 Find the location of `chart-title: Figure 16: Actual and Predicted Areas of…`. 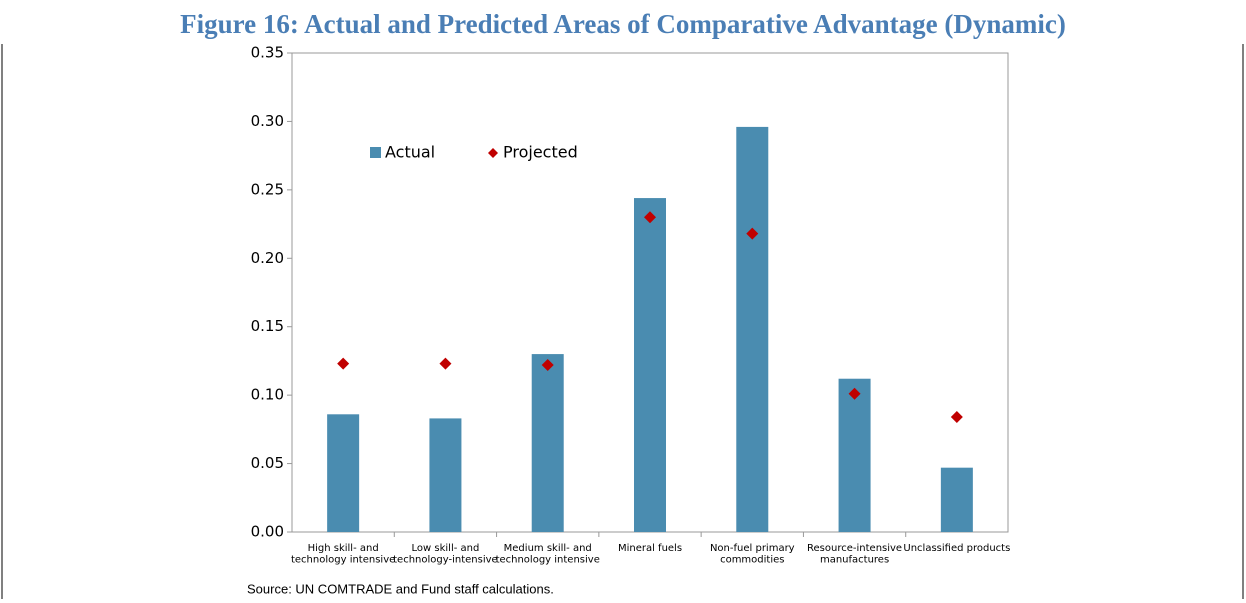

chart-title: Figure 16: Actual and Predicted Areas of… is located at coordinates (623, 24).